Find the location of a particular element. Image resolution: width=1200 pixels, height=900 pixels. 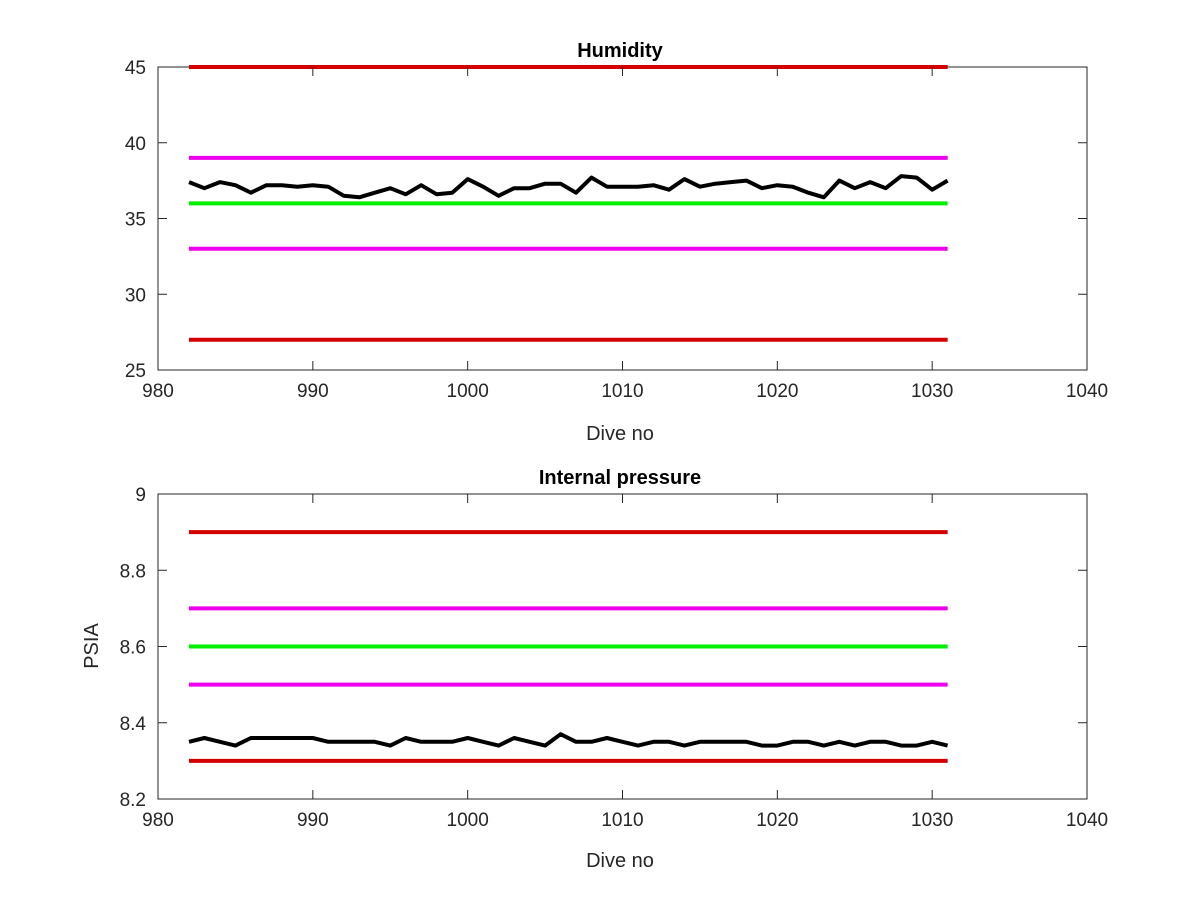

humidity-x-axis-label: Dive no is located at coordinates (620, 434).